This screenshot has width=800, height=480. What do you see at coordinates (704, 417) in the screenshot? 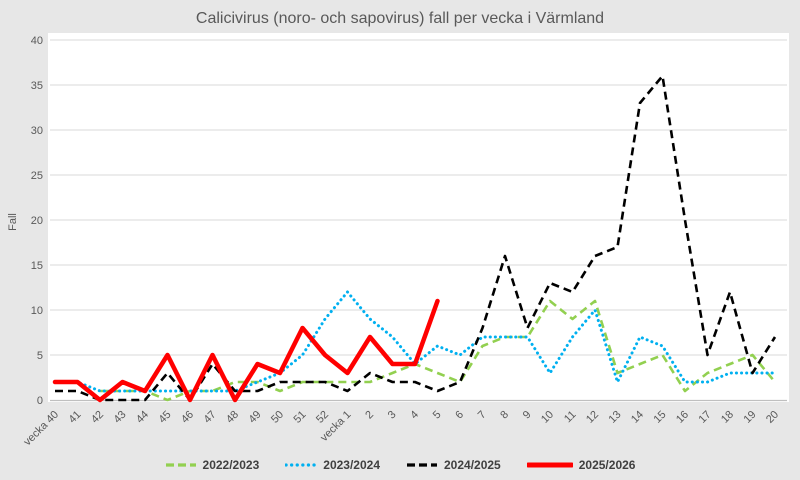
I see `x-tick-label: 17` at bounding box center [704, 417].